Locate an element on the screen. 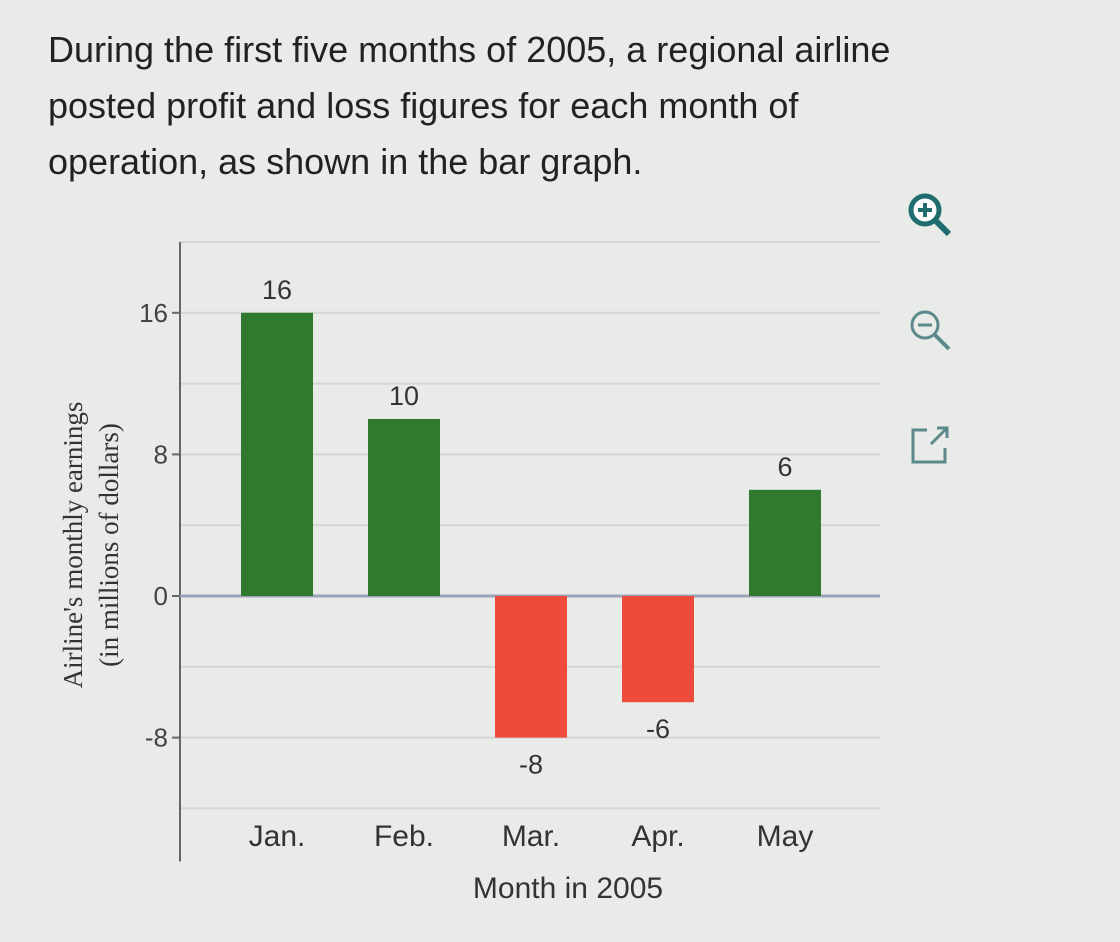 The height and width of the screenshot is (942, 1120). x-tick-label: Feb. is located at coordinates (404, 836).